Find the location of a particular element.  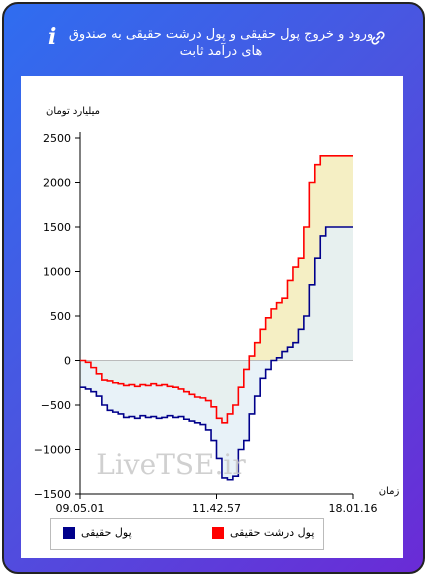

legend-swatch-big-real-money is located at coordinates (218, 533).